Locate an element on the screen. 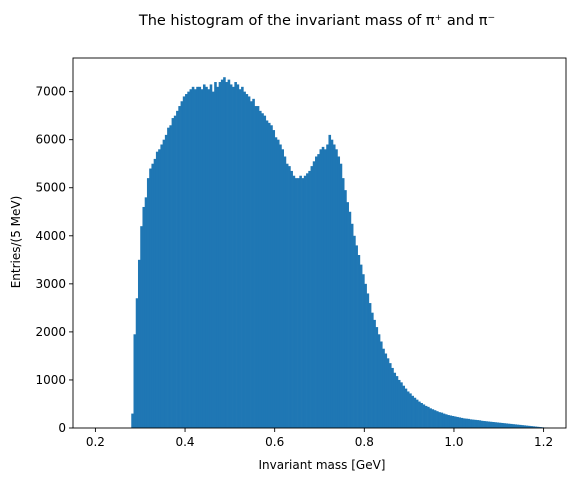 This screenshot has height=481, width=580. y-tick-label: 2000 is located at coordinates (50, 332).